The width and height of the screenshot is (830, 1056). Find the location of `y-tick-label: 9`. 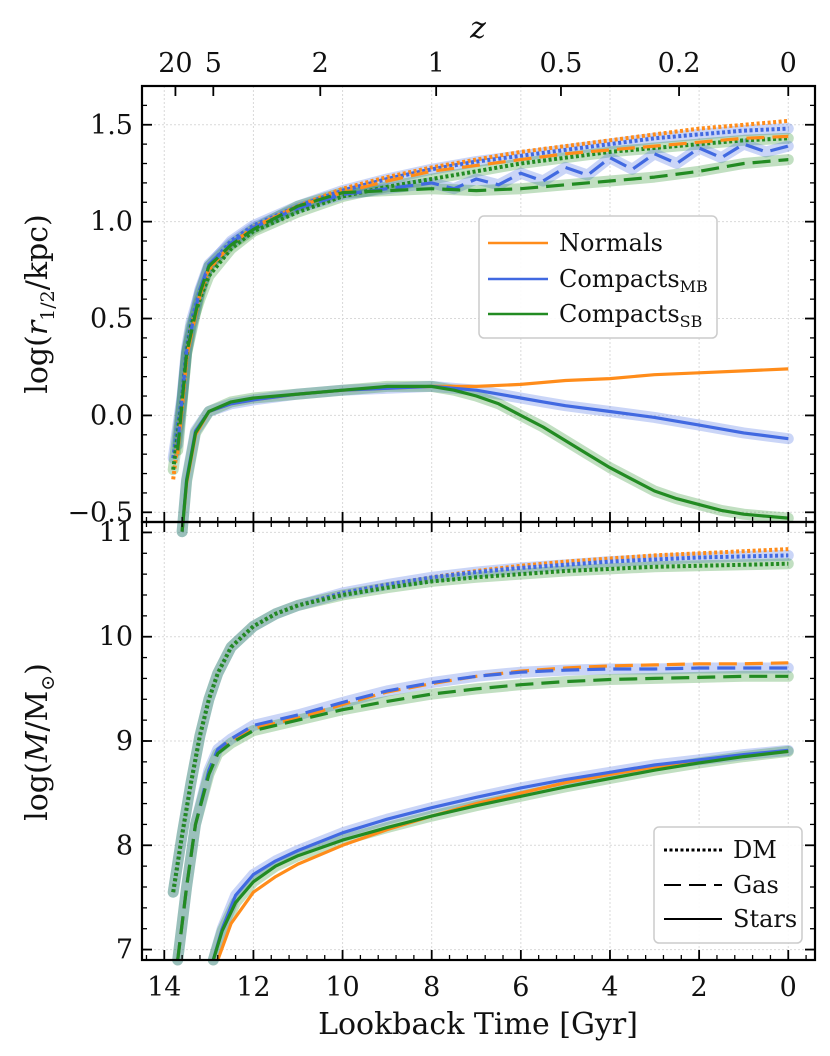

y-tick-label: 9 is located at coordinates (124, 741).